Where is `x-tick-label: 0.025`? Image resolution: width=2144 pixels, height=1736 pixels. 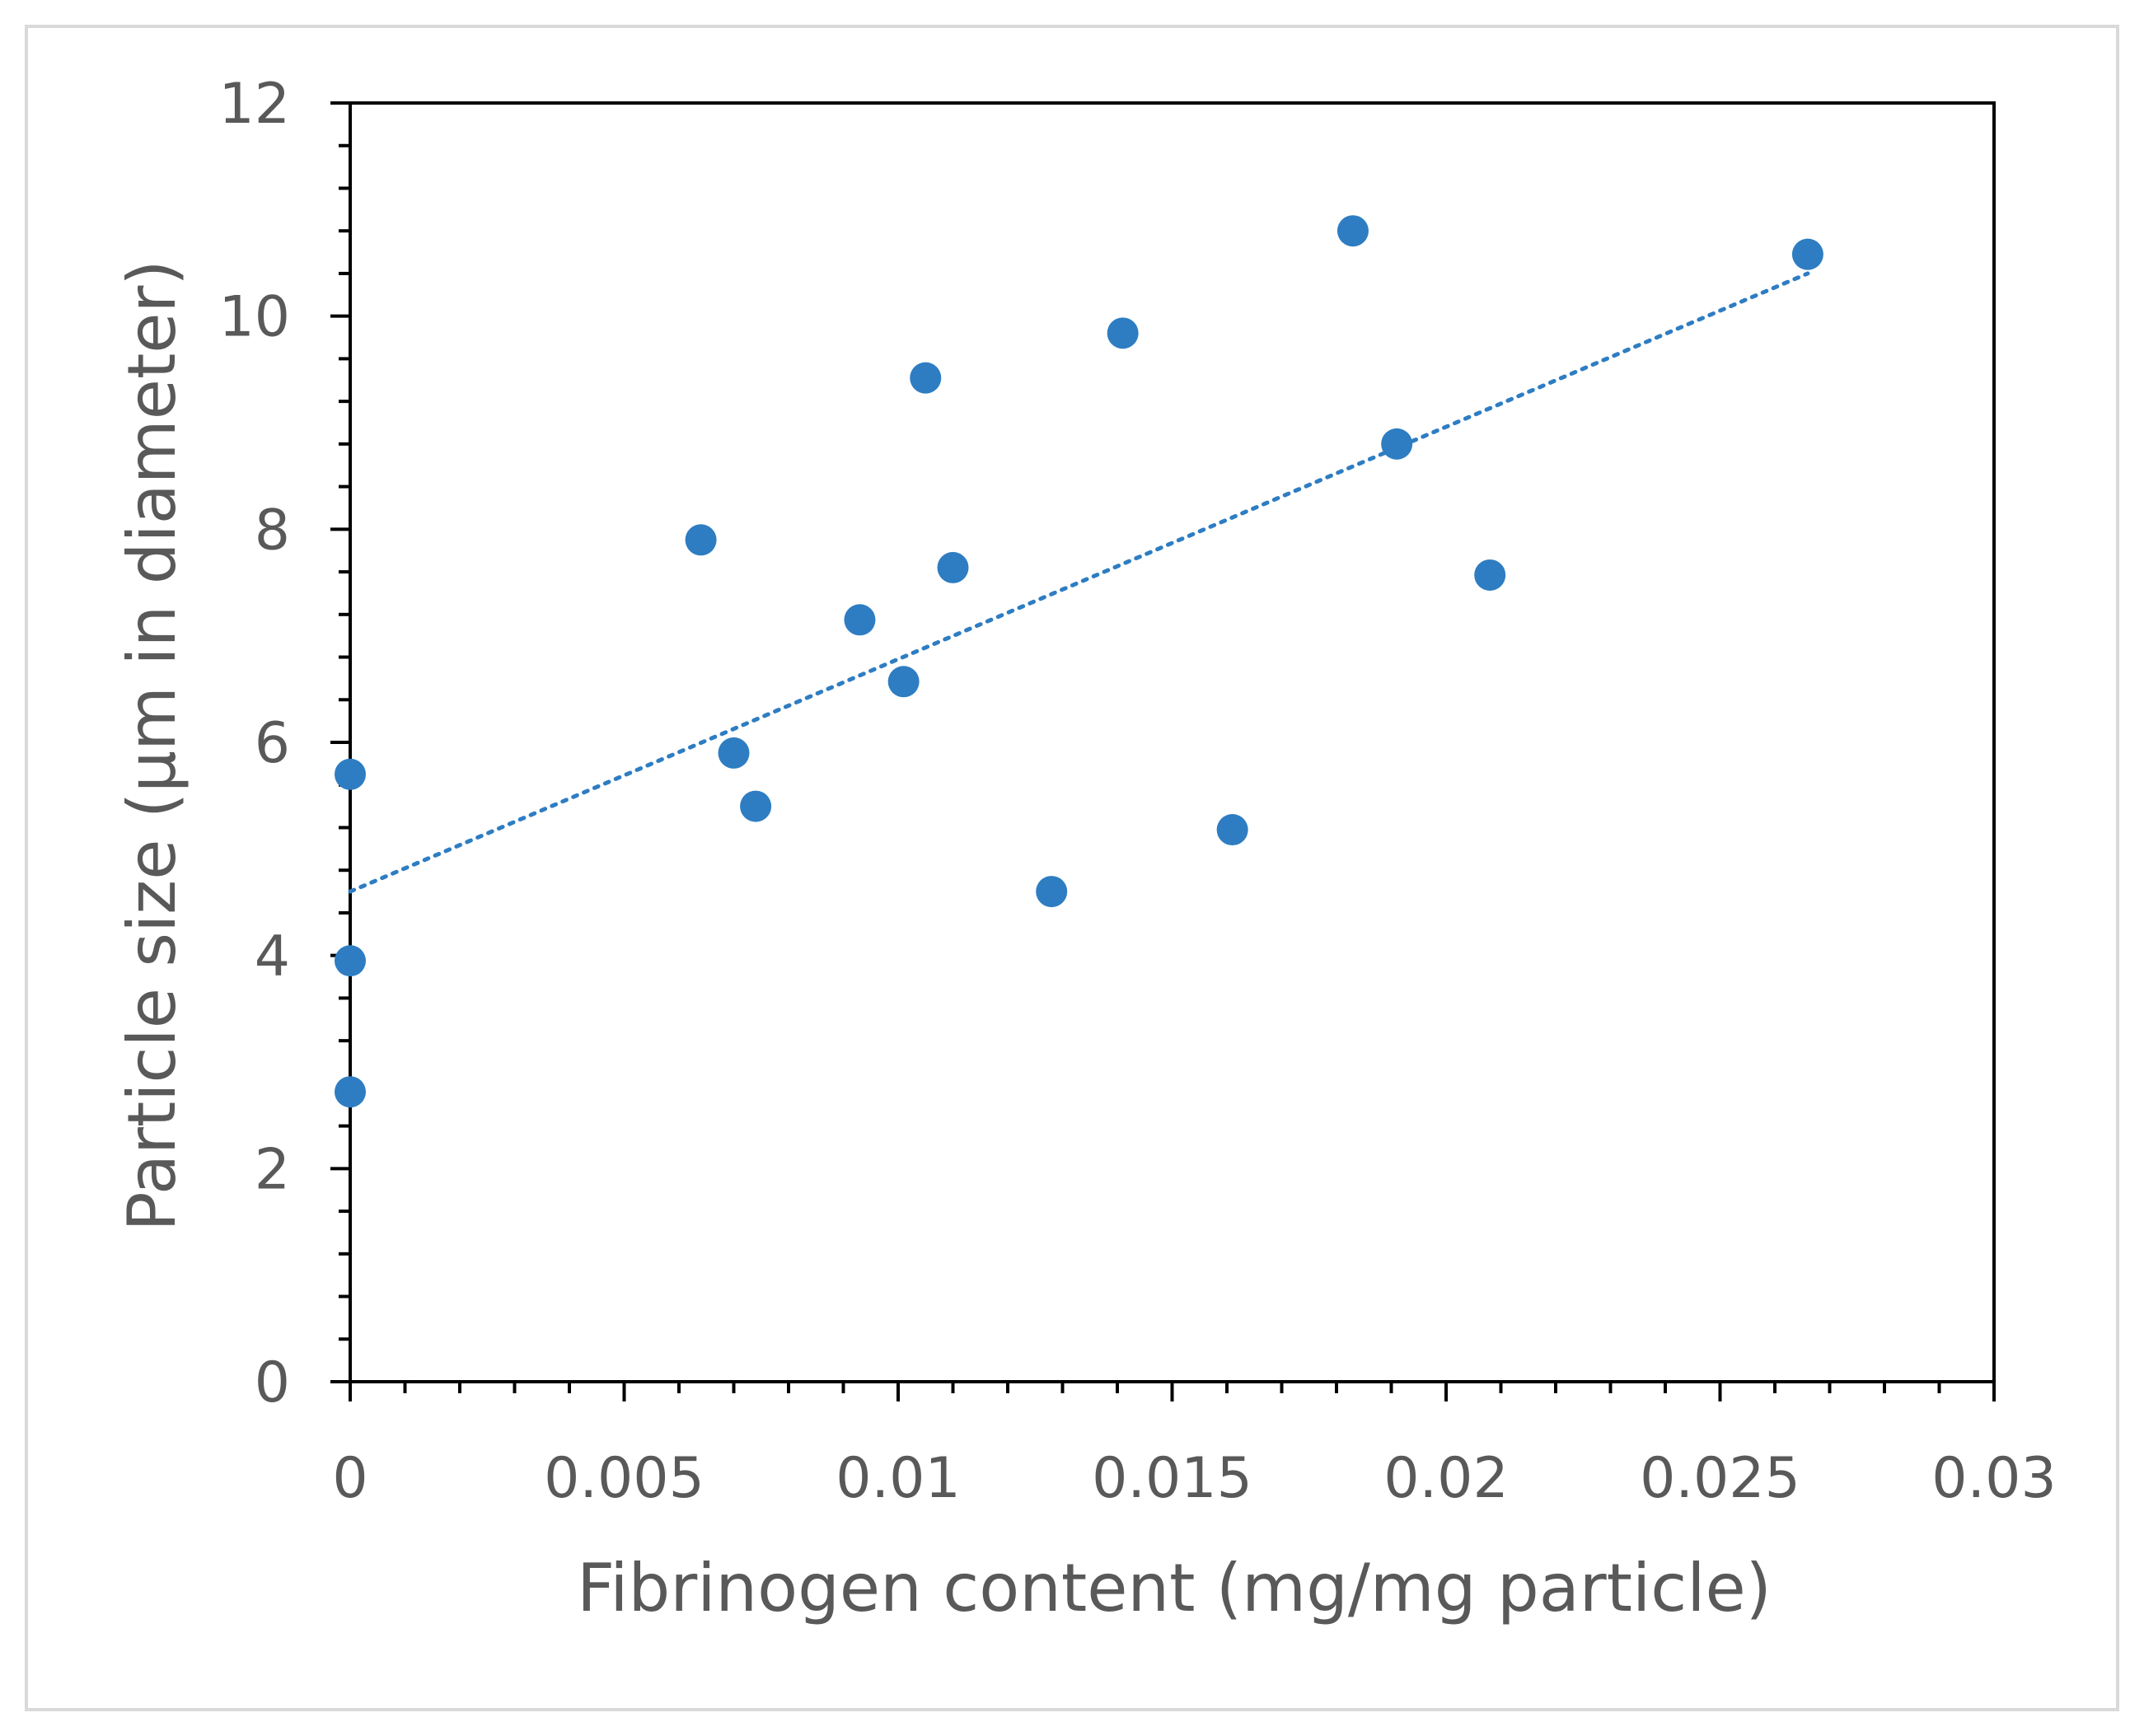
x-tick-label: 0.025 is located at coordinates (1720, 1478).